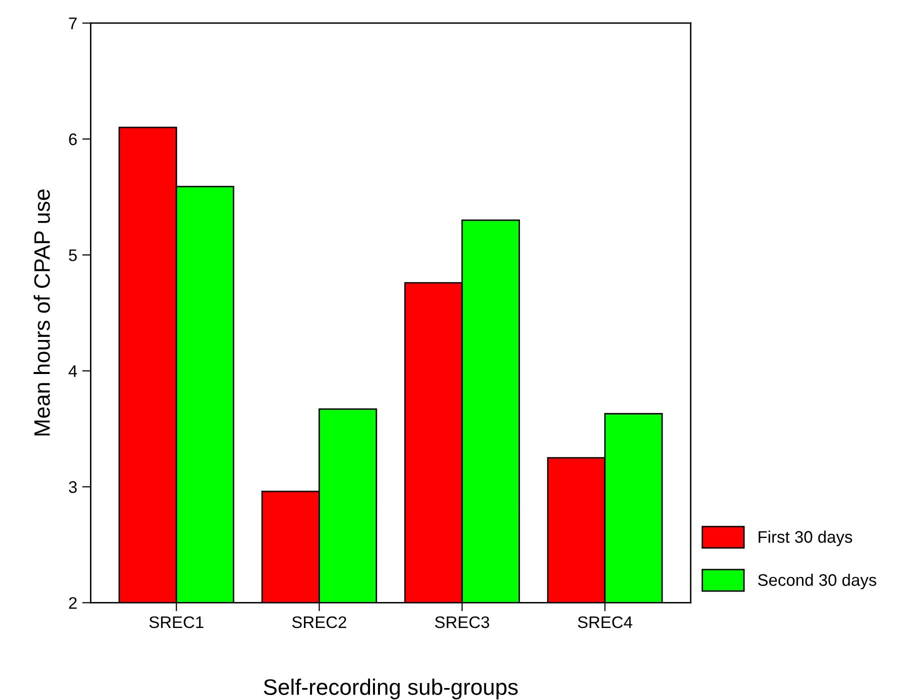 Image resolution: width=916 pixels, height=700 pixels. Describe the element at coordinates (73, 139) in the screenshot. I see `y-tick-label: 6` at that location.